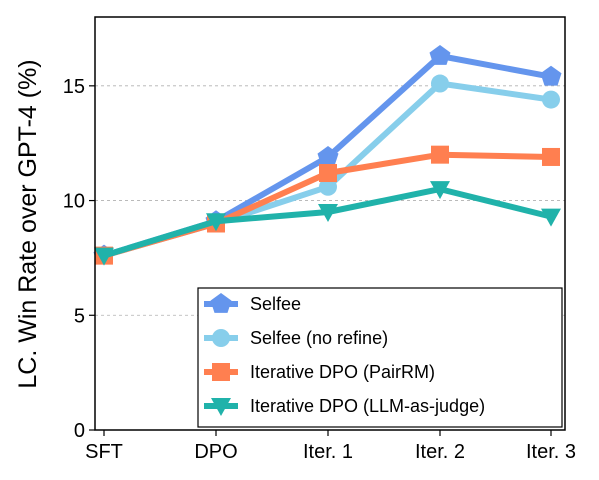  What do you see at coordinates (79, 316) in the screenshot?
I see `y-tick-label: 5` at bounding box center [79, 316].